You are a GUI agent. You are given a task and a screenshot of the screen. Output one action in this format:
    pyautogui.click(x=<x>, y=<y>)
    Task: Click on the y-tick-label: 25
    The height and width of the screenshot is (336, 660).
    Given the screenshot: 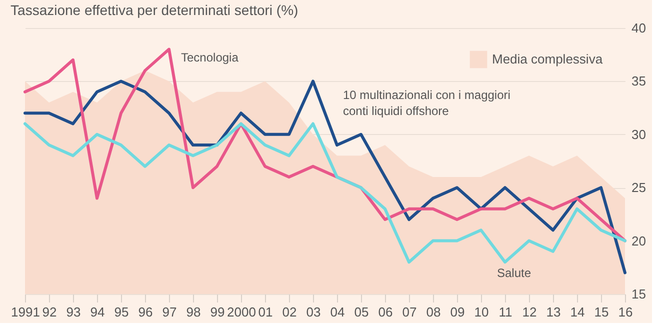 What is the action you would take?
    pyautogui.click(x=639, y=188)
    